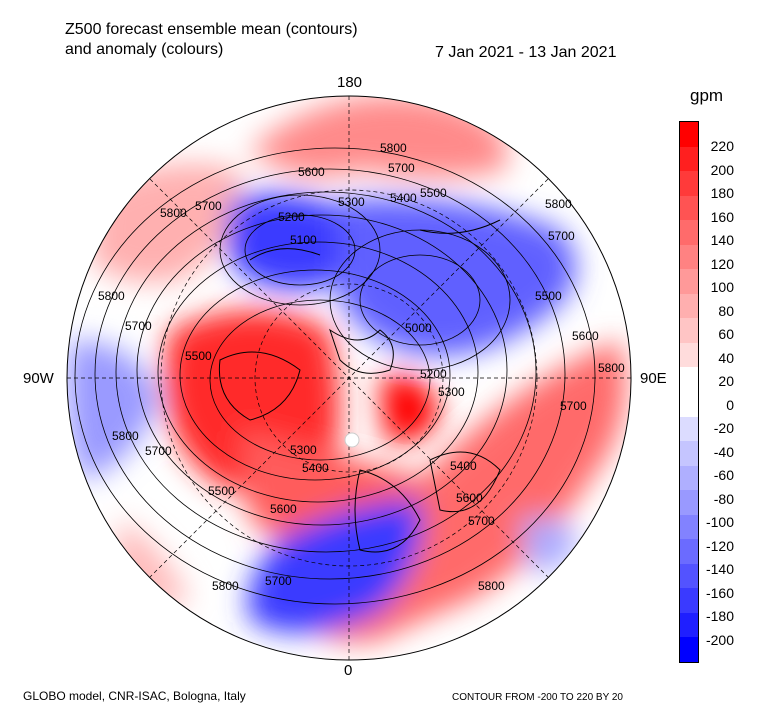  I want to click on colorbar-tick-label: 200, so click(722, 169).